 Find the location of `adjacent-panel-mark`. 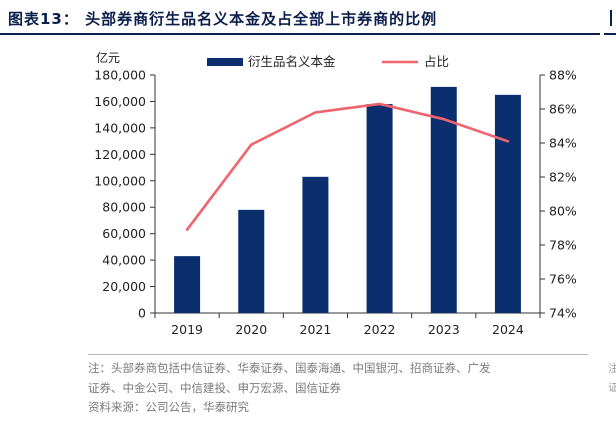

adjacent-panel-mark is located at coordinates (611, 18).